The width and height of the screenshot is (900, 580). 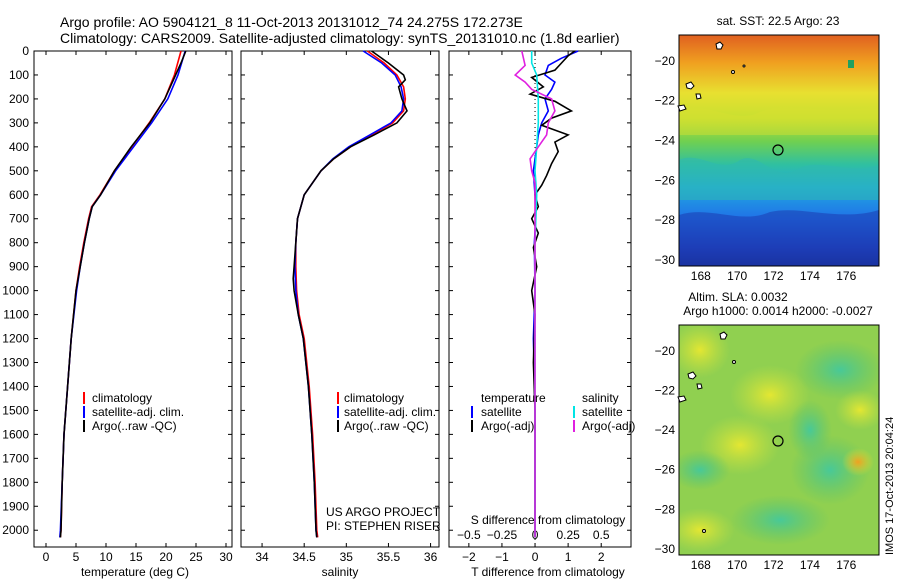 What do you see at coordinates (15, 506) in the screenshot?
I see `depth-tick-label: 1900` at bounding box center [15, 506].